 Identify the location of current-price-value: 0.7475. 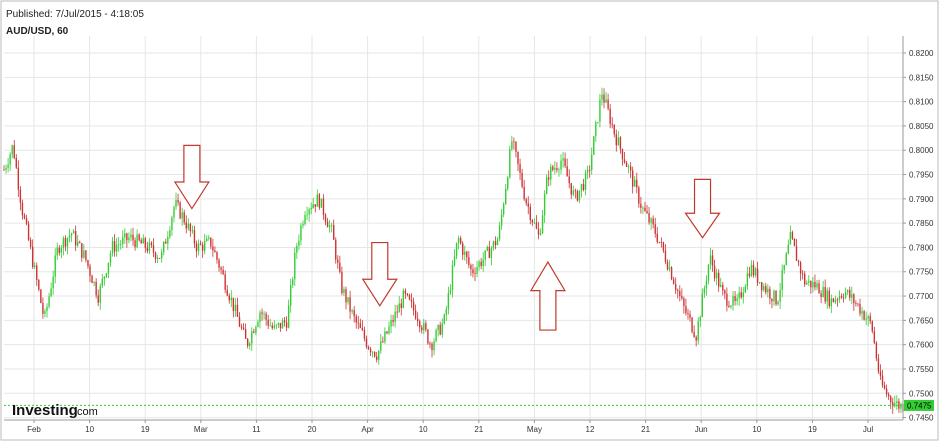
(919, 405).